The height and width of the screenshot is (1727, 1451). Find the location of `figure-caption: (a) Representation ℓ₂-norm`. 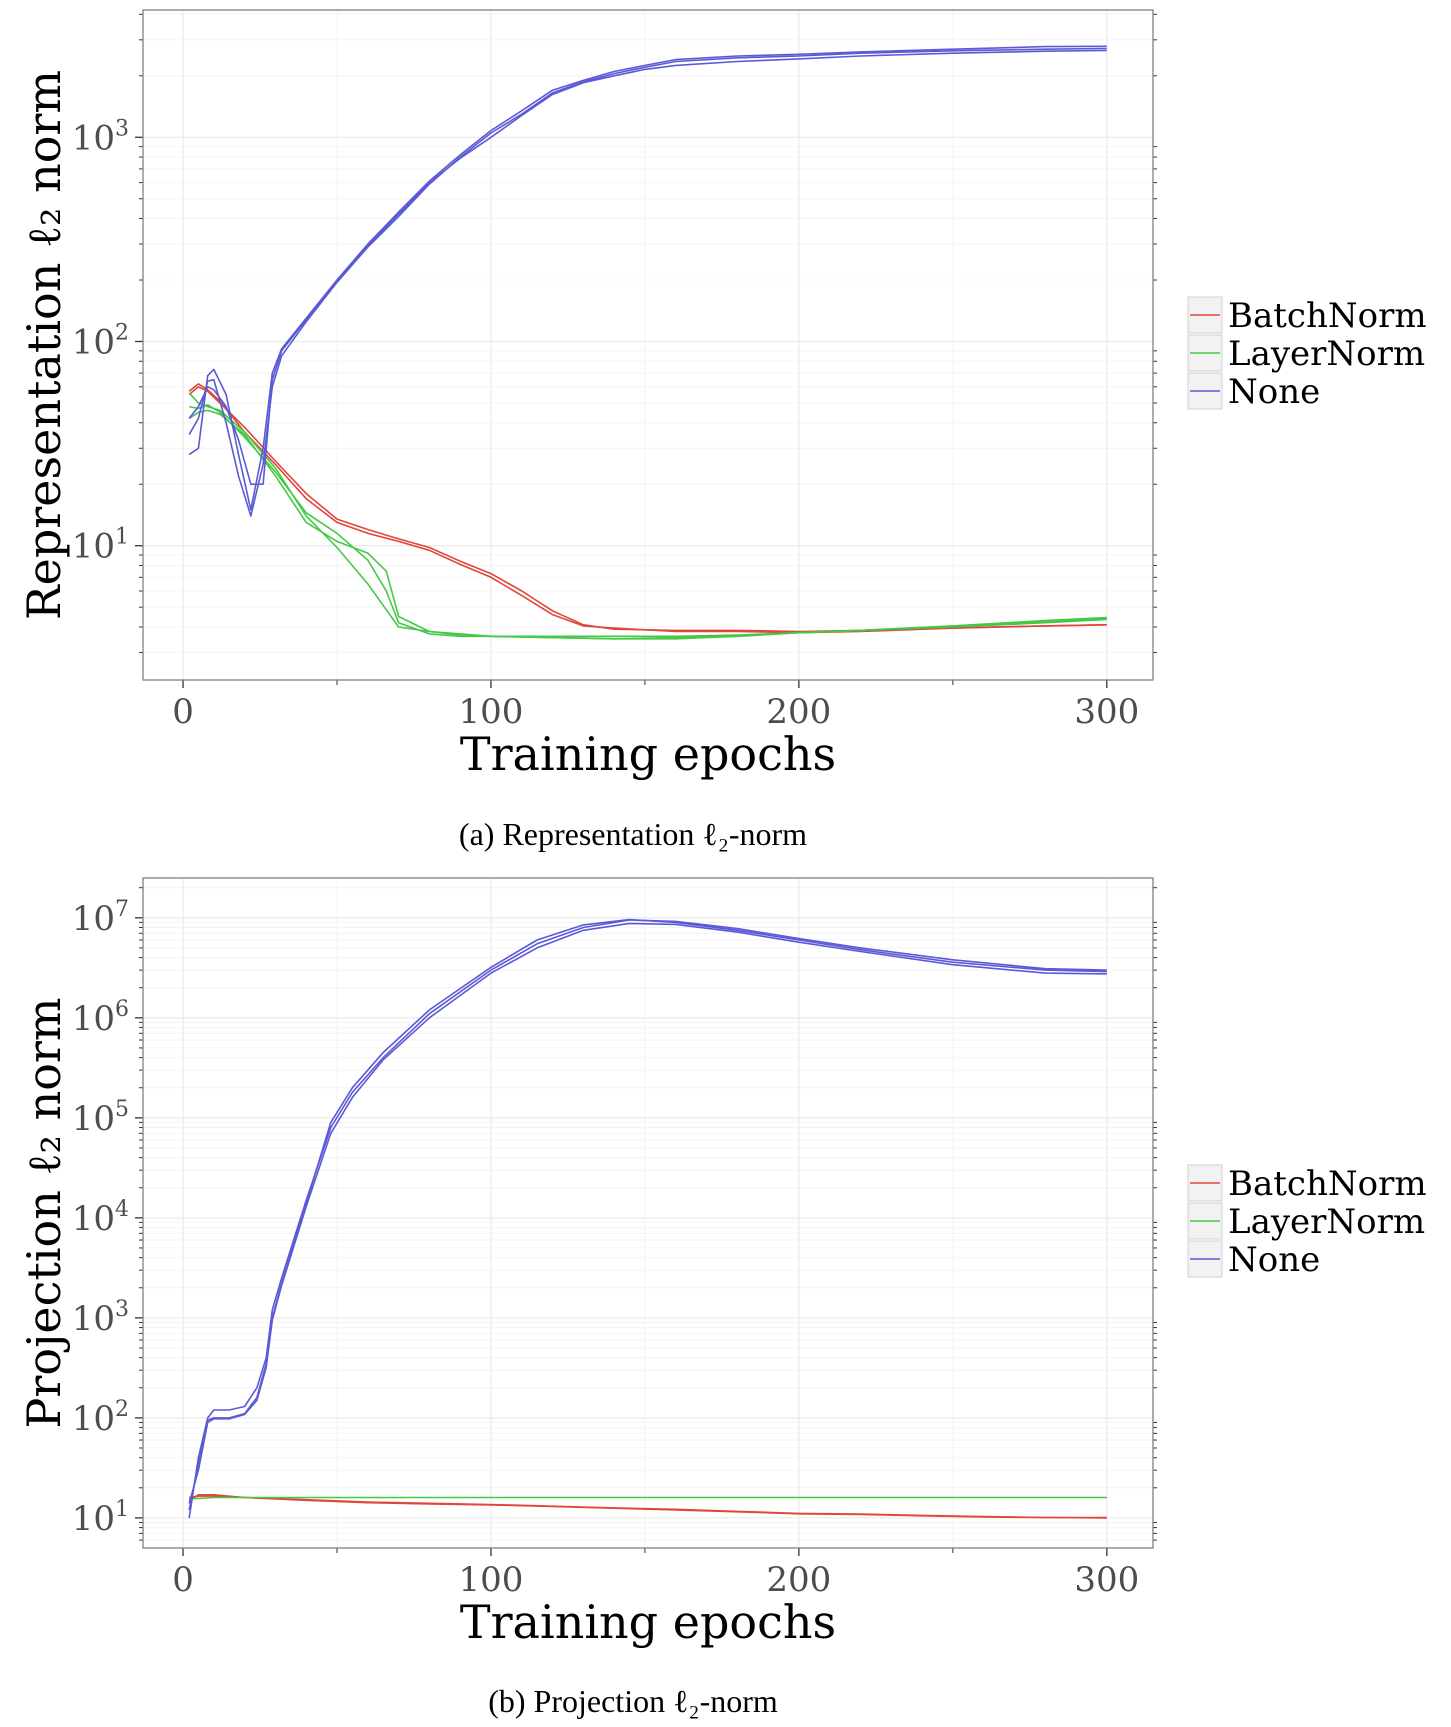

figure-caption: (a) Representation ℓ₂-norm is located at coordinates (633, 834).